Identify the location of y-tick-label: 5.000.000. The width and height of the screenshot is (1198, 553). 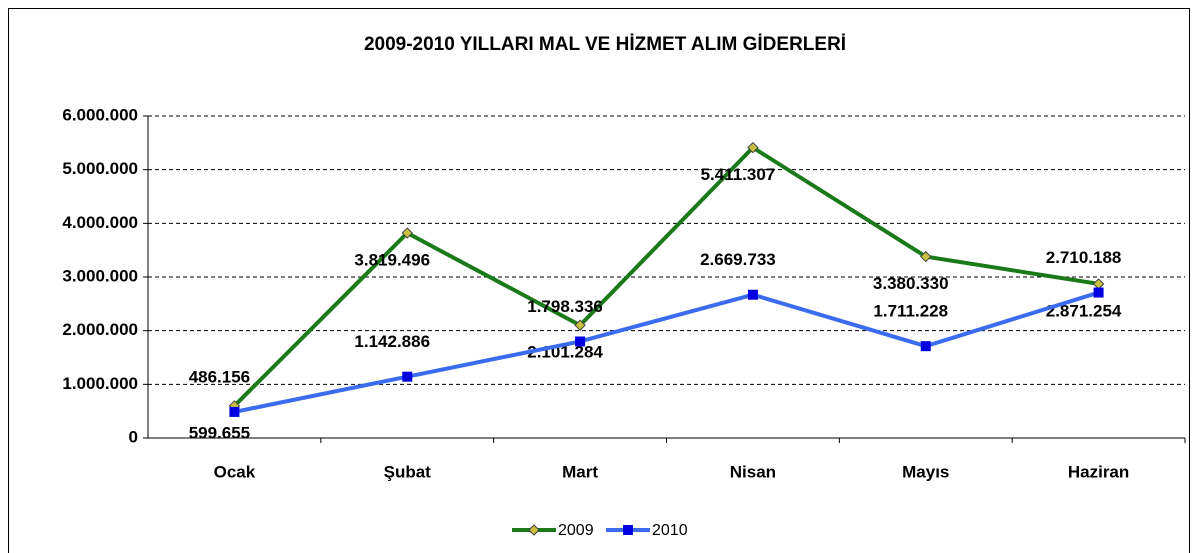
(100, 168).